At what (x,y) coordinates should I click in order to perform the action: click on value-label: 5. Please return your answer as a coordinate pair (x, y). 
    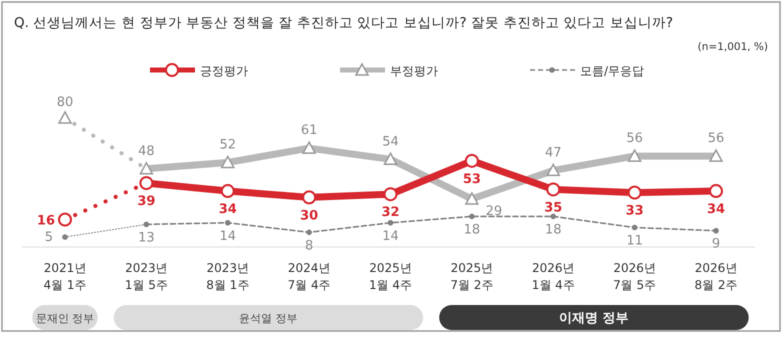
    Looking at the image, I should click on (48, 238).